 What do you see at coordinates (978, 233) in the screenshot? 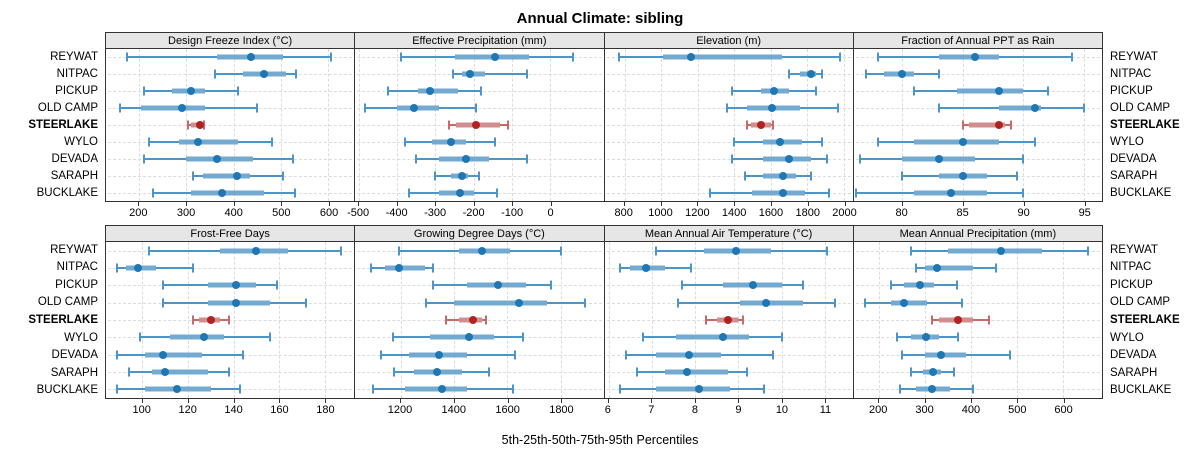
I see `panel-strip-title: Mean Annual Precipitation (mm)` at bounding box center [978, 233].